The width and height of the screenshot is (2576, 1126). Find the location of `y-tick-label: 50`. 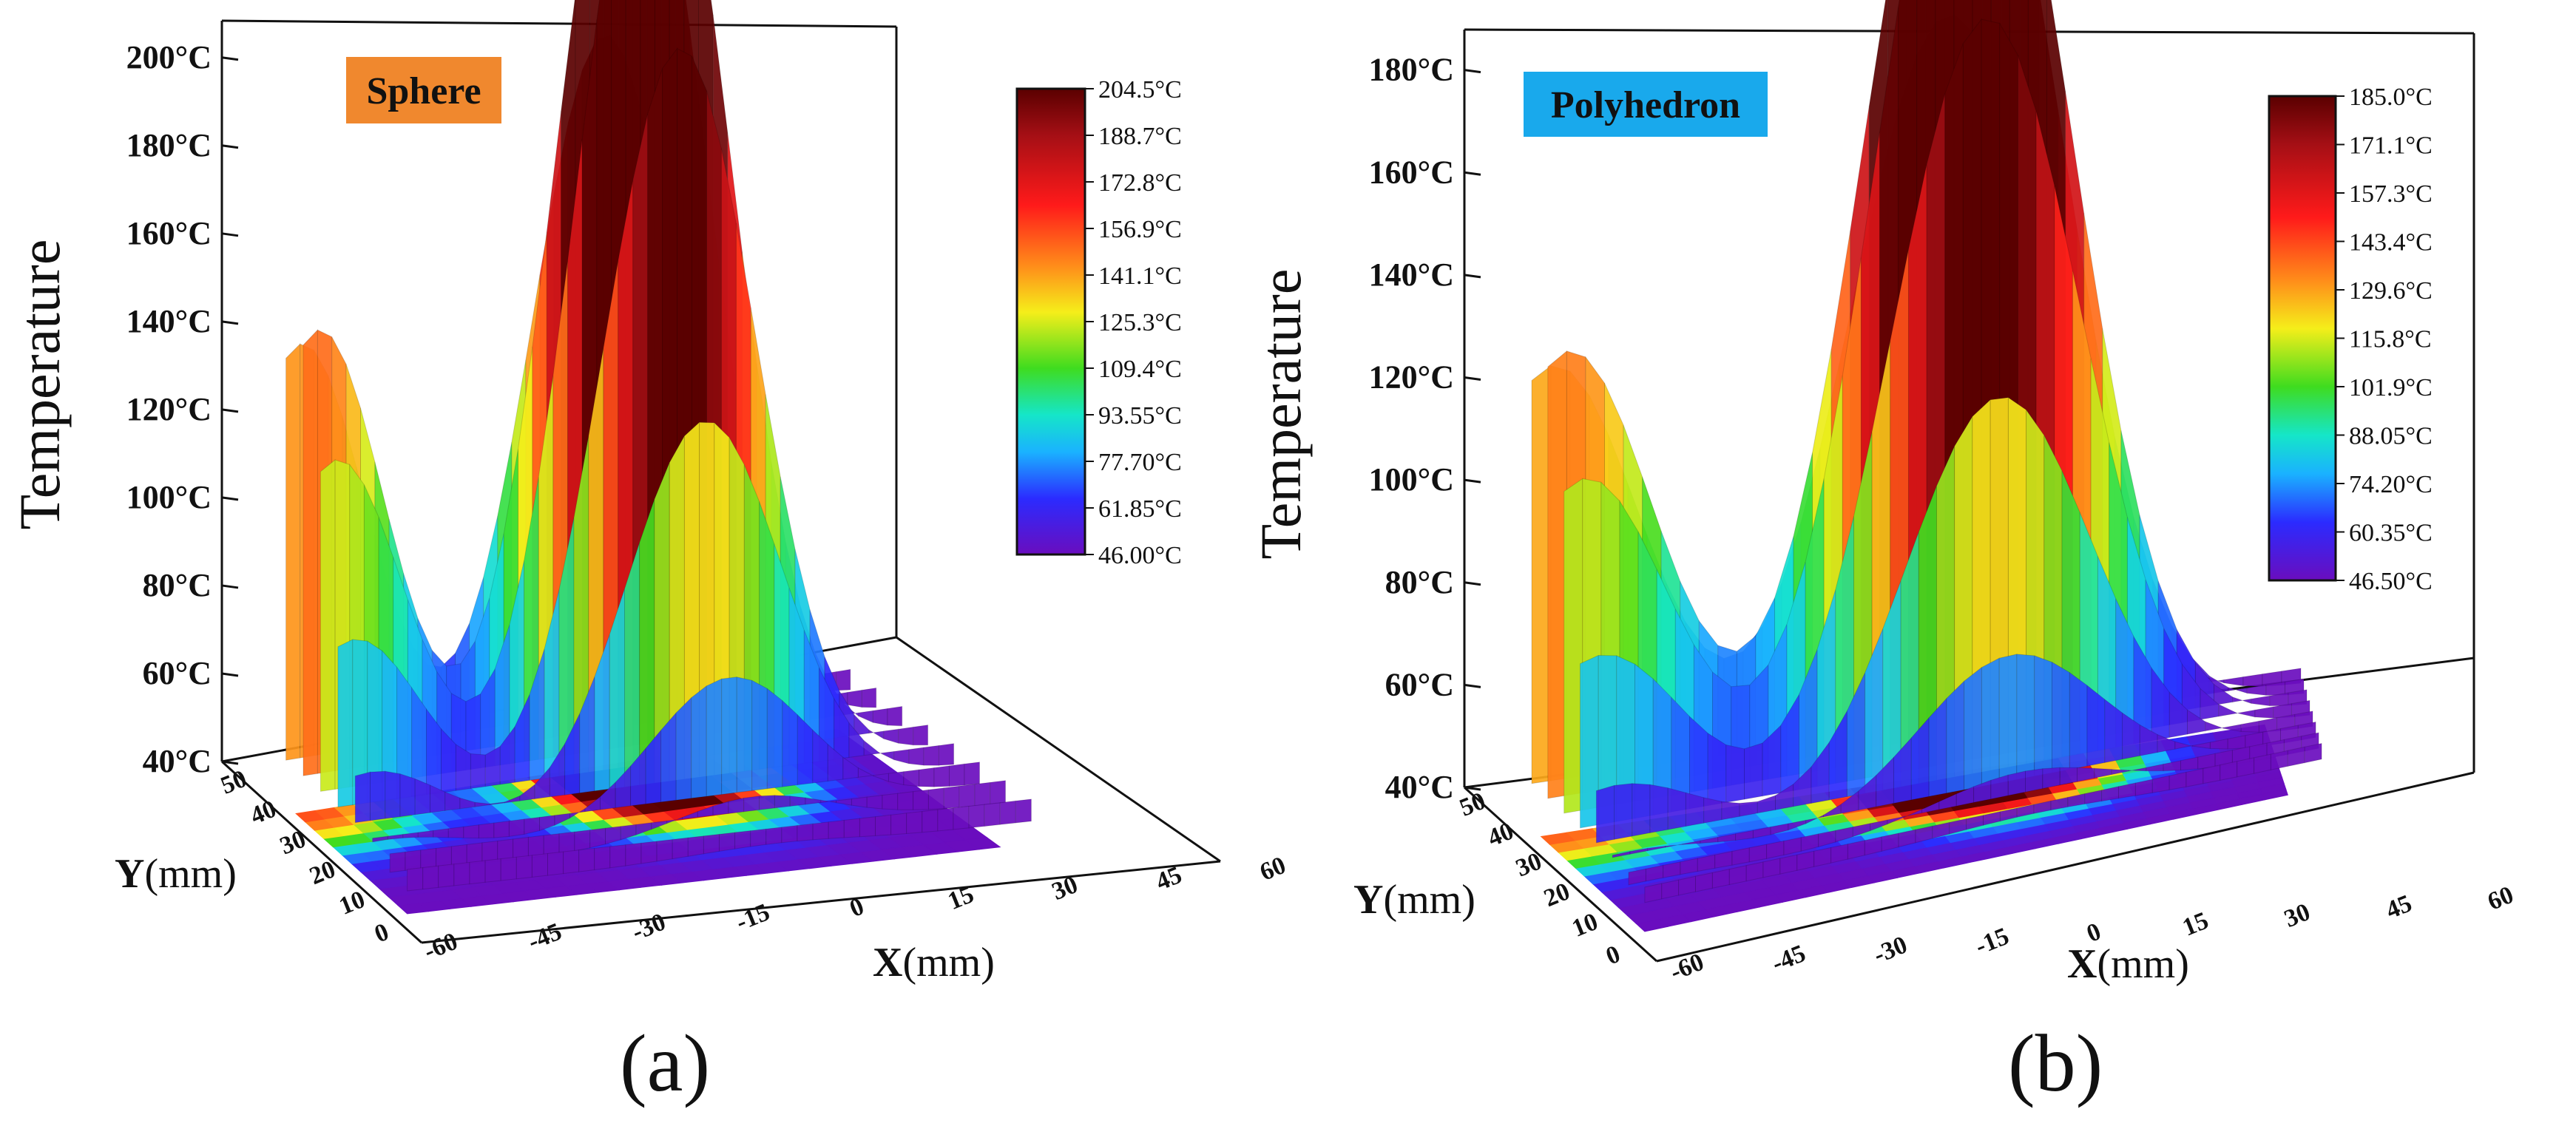

y-tick-label: 50 is located at coordinates (233, 782).